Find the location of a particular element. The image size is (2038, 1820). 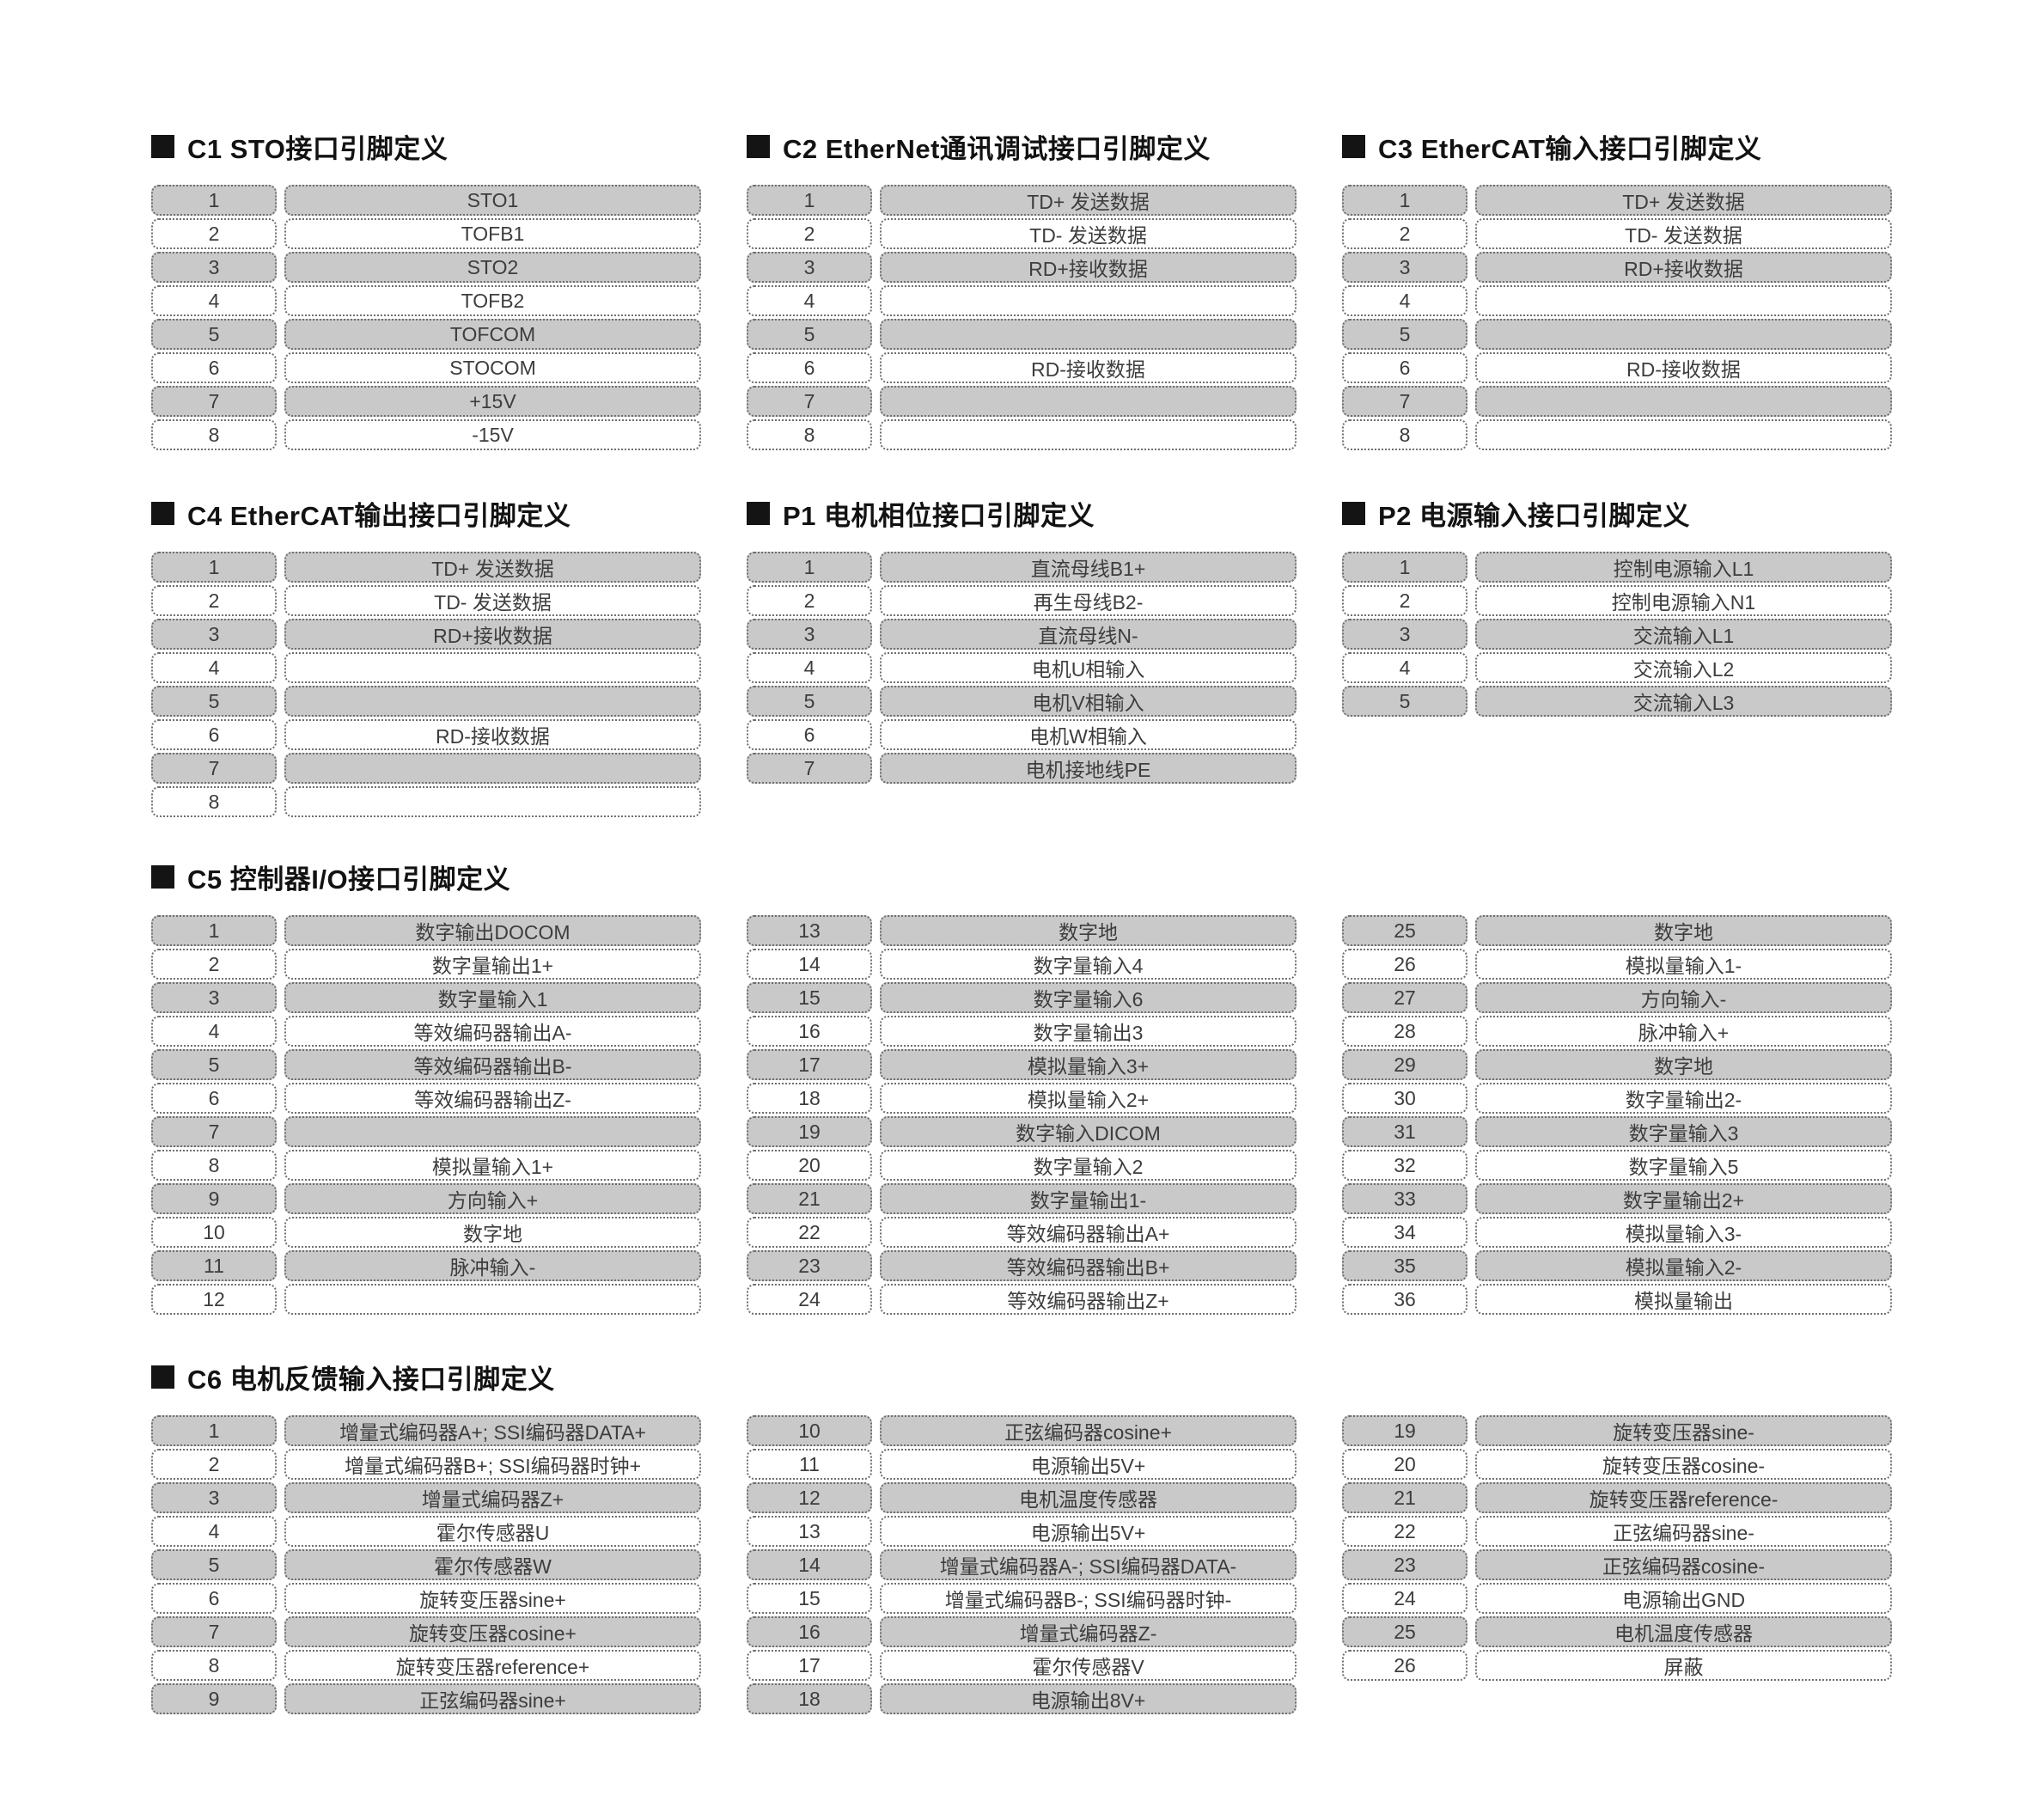

pin-description-cell: 数字量输出2+ is located at coordinates (1684, 1199).